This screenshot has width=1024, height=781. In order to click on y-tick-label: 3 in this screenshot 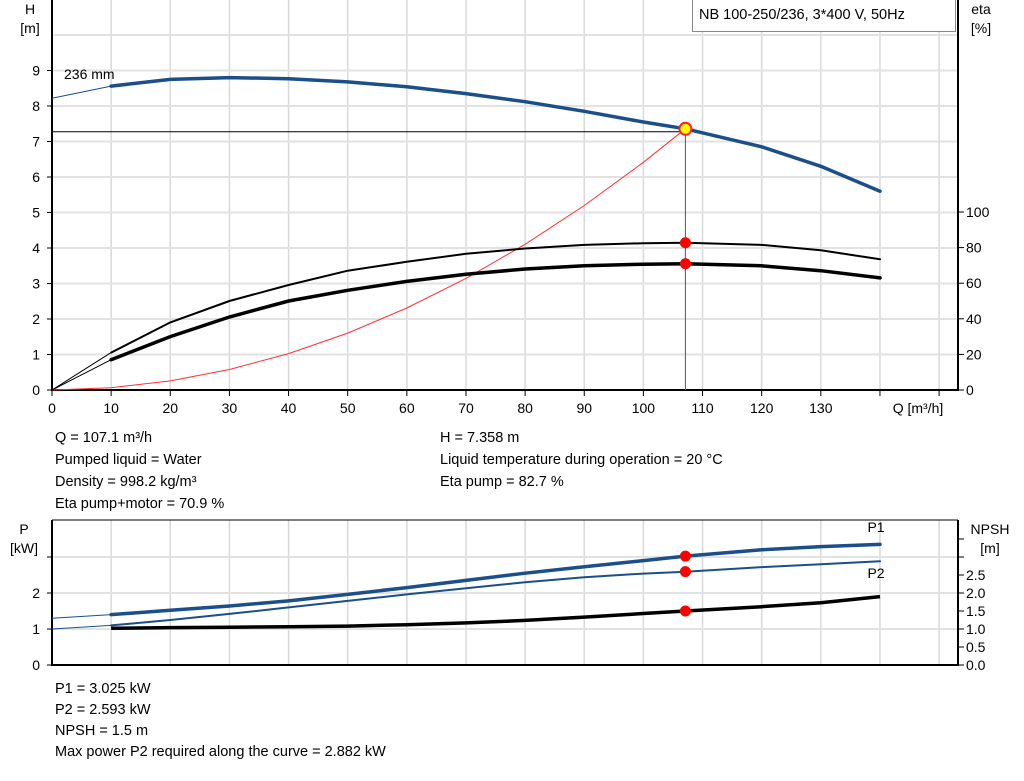, I will do `click(36, 284)`.